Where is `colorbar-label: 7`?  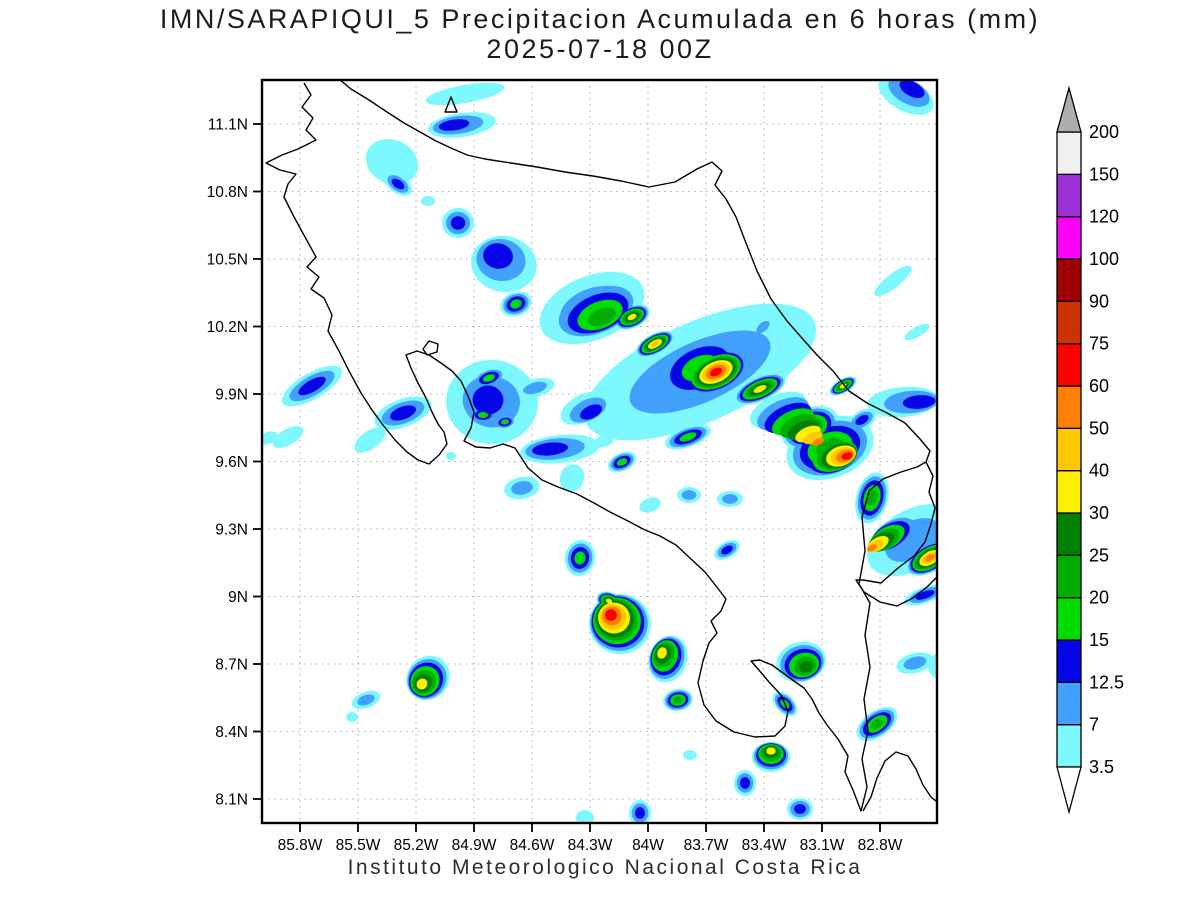
colorbar-label: 7 is located at coordinates (1094, 725).